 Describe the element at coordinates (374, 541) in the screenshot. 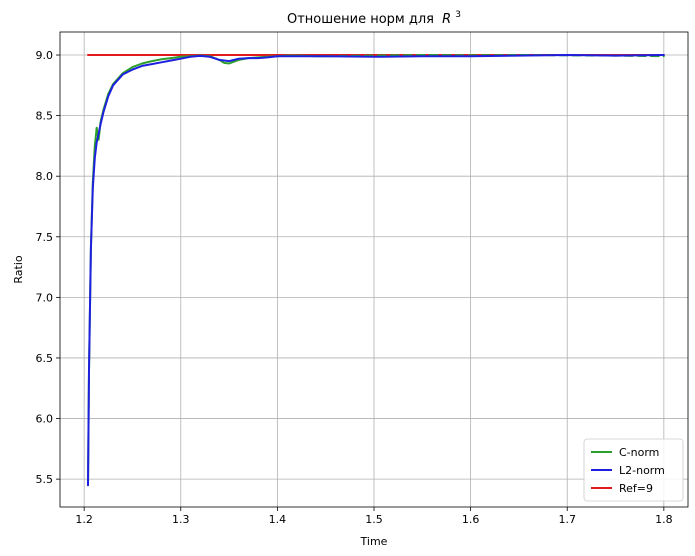

I see `x-axis-label: Time` at that location.